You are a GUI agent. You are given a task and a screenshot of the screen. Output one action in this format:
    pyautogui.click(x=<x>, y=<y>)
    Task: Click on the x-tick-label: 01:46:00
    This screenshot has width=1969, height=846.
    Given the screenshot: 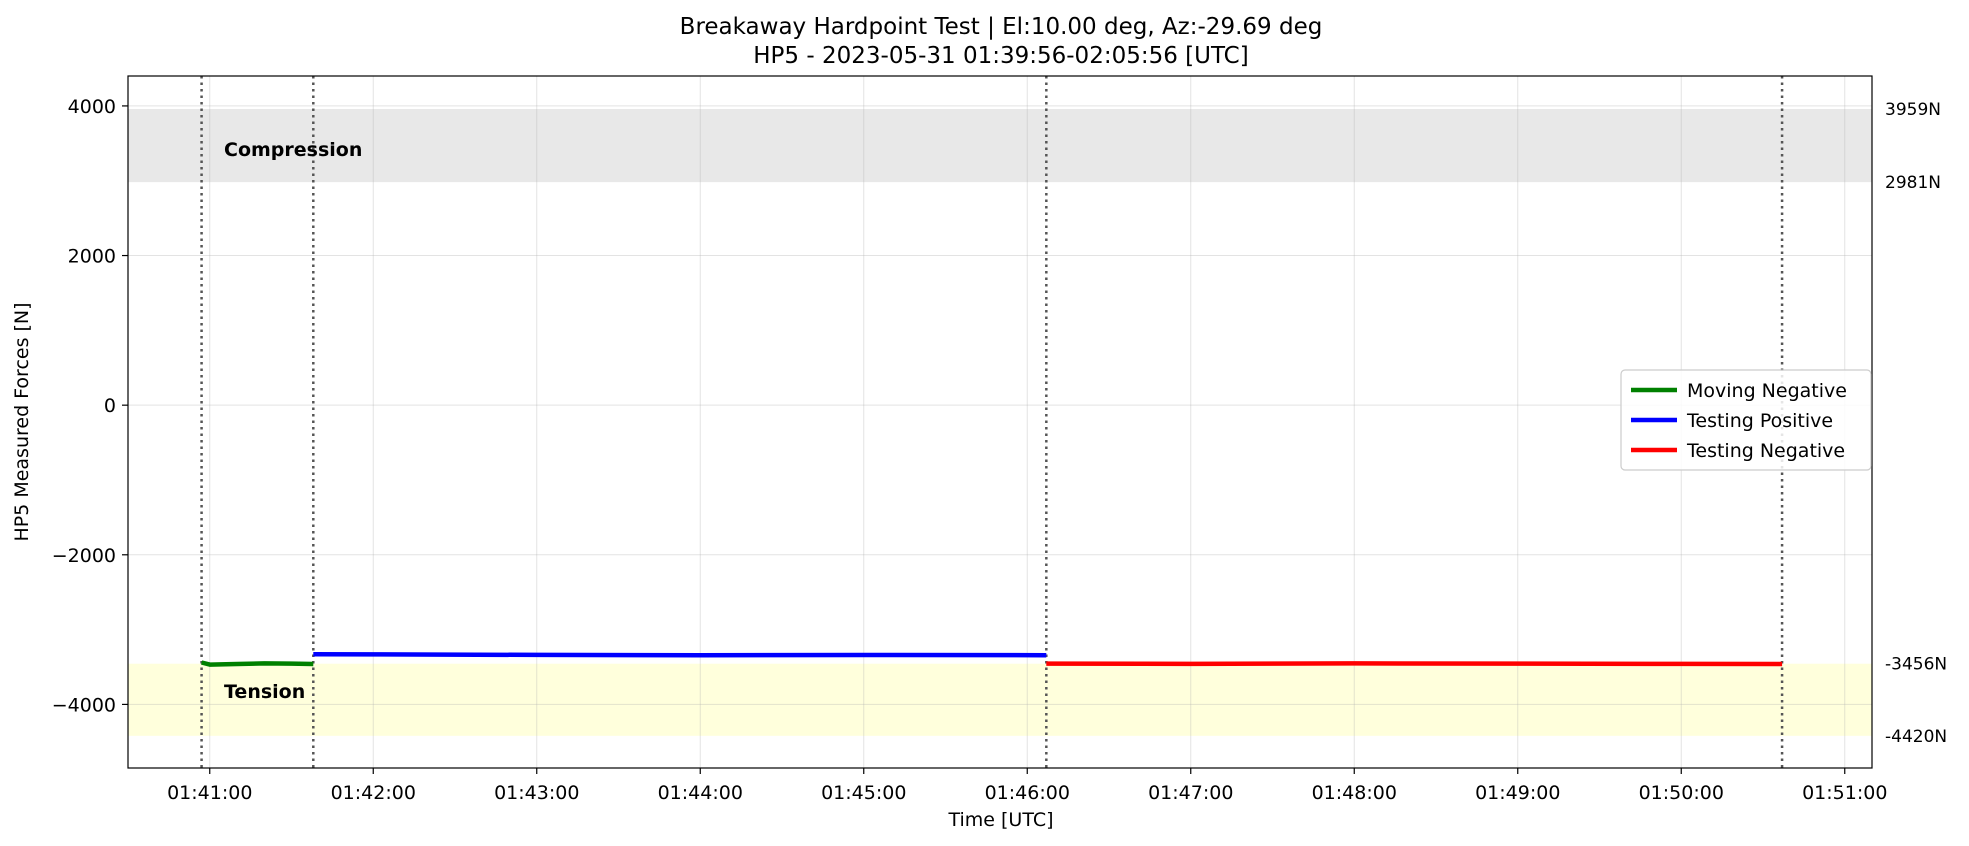 What is the action you would take?
    pyautogui.click(x=1027, y=793)
    